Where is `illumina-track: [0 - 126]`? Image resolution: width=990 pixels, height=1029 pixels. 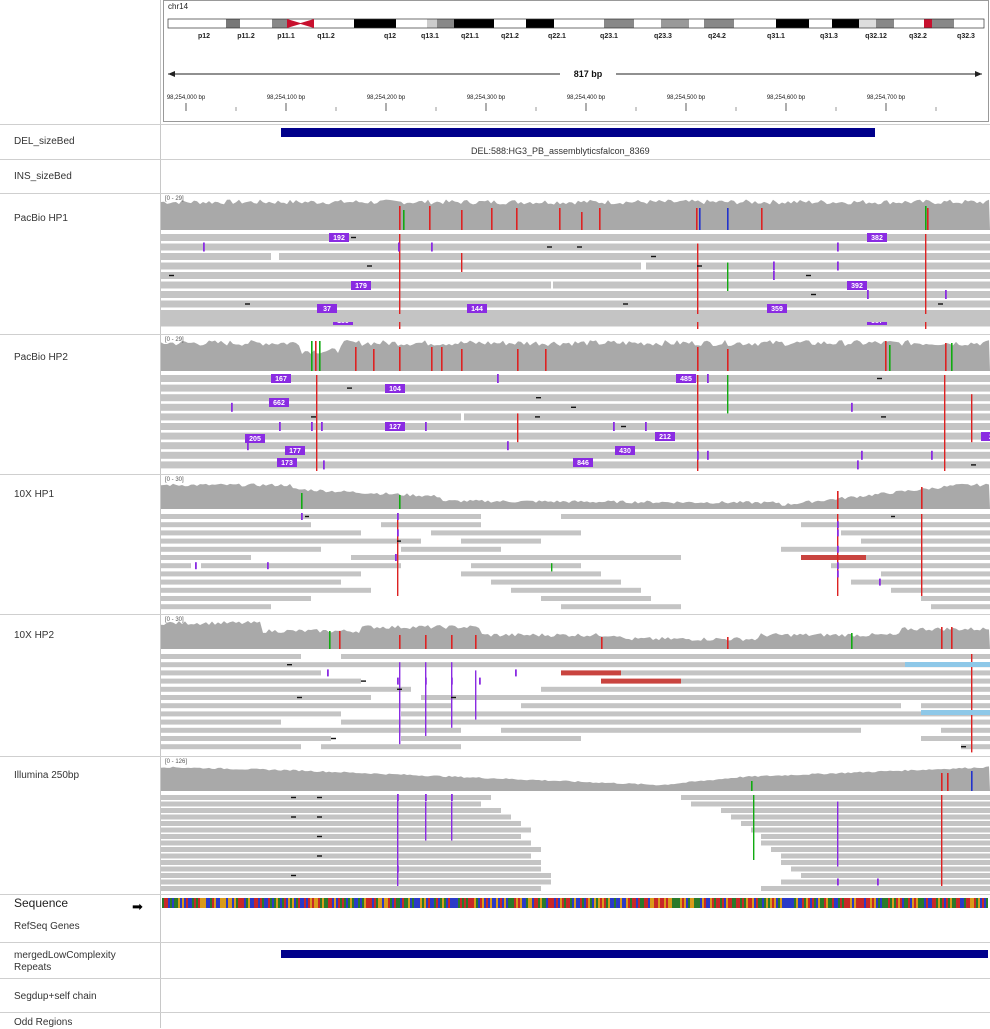
illumina-track: [0 - 126] is located at coordinates (575, 825).